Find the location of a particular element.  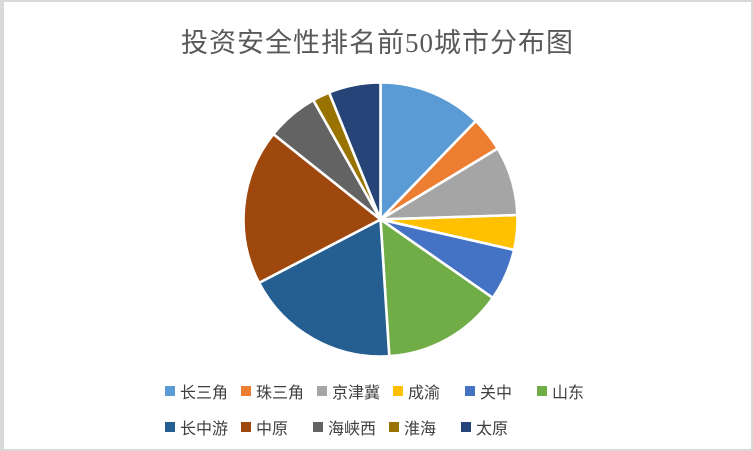

legend-label: 淮海 is located at coordinates (420, 429).